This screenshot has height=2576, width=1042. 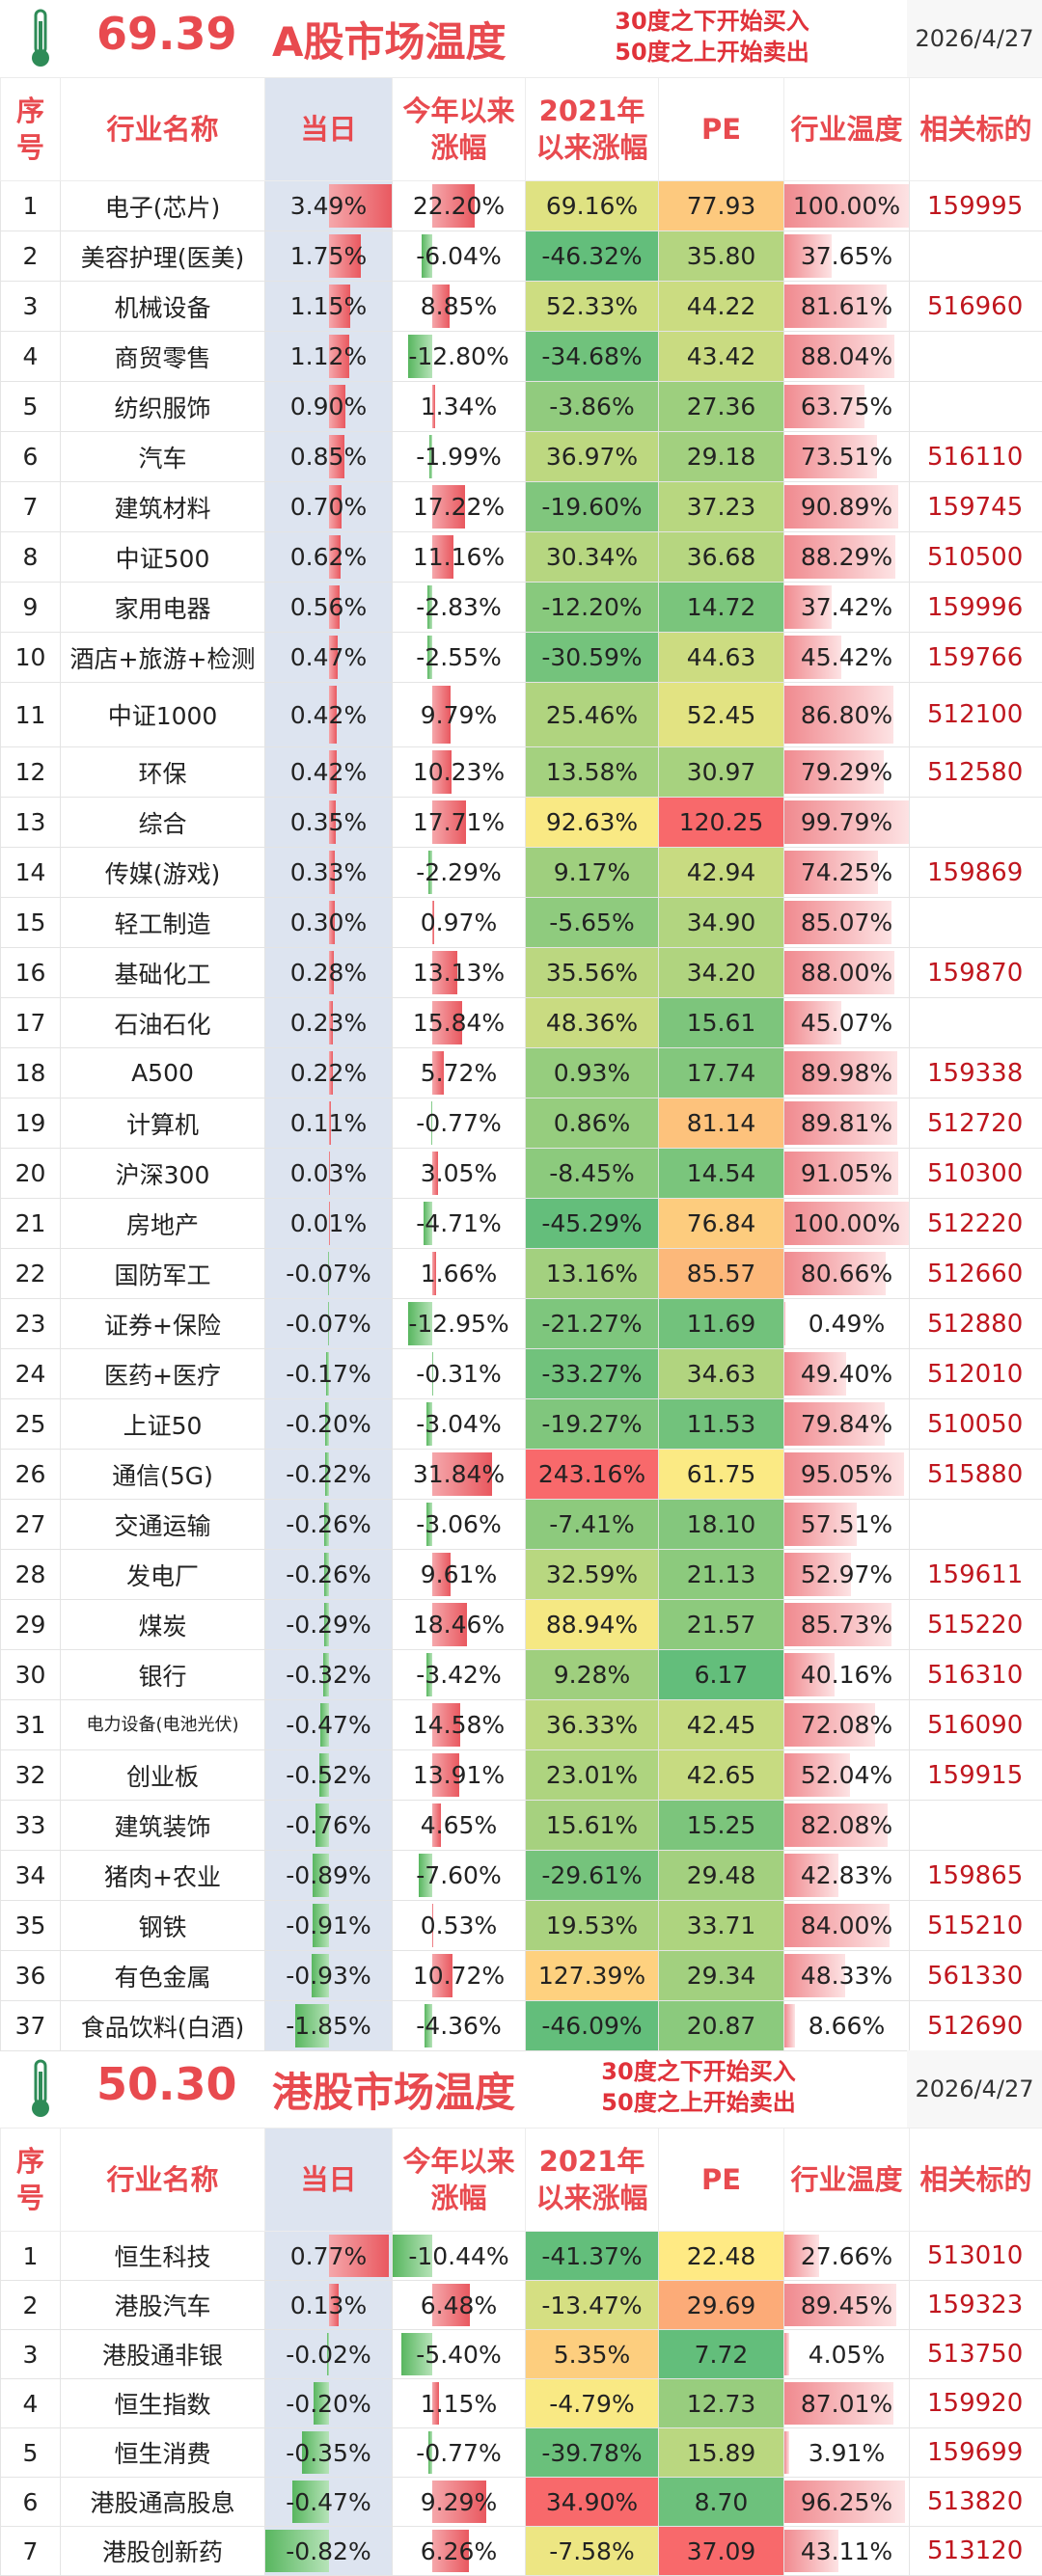 What do you see at coordinates (976, 2403) in the screenshot?
I see `related-code: 159920` at bounding box center [976, 2403].